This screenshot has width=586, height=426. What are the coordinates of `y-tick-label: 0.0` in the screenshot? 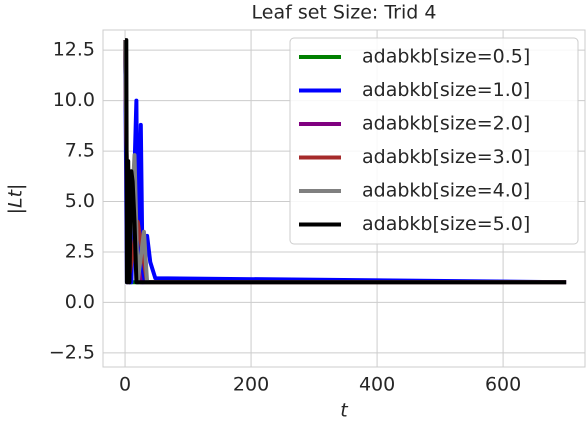 It's located at (80, 302).